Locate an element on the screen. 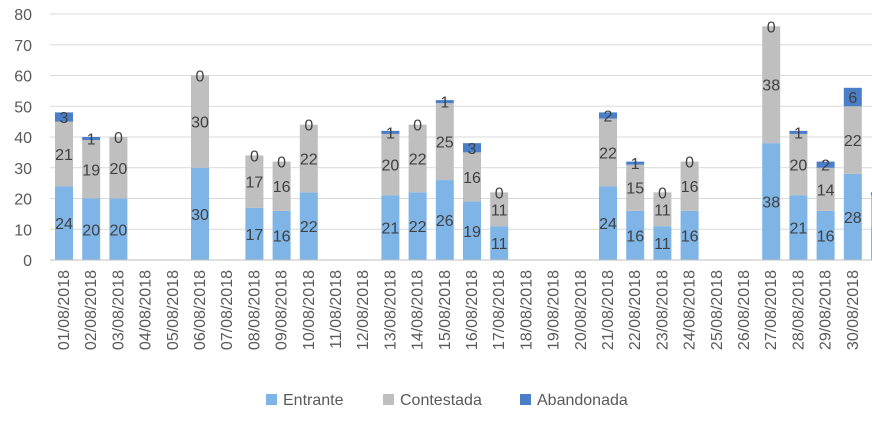 The height and width of the screenshot is (421, 872). x-tick-label: 10/08/2018 is located at coordinates (309, 310).